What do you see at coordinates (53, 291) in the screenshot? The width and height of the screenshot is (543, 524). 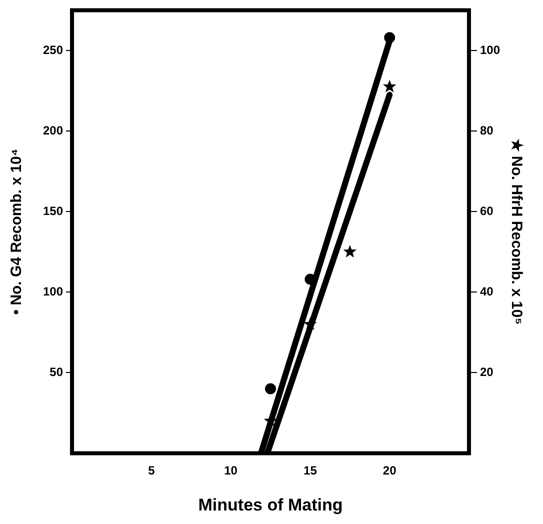 I see `y-tick-label: 100` at bounding box center [53, 291].